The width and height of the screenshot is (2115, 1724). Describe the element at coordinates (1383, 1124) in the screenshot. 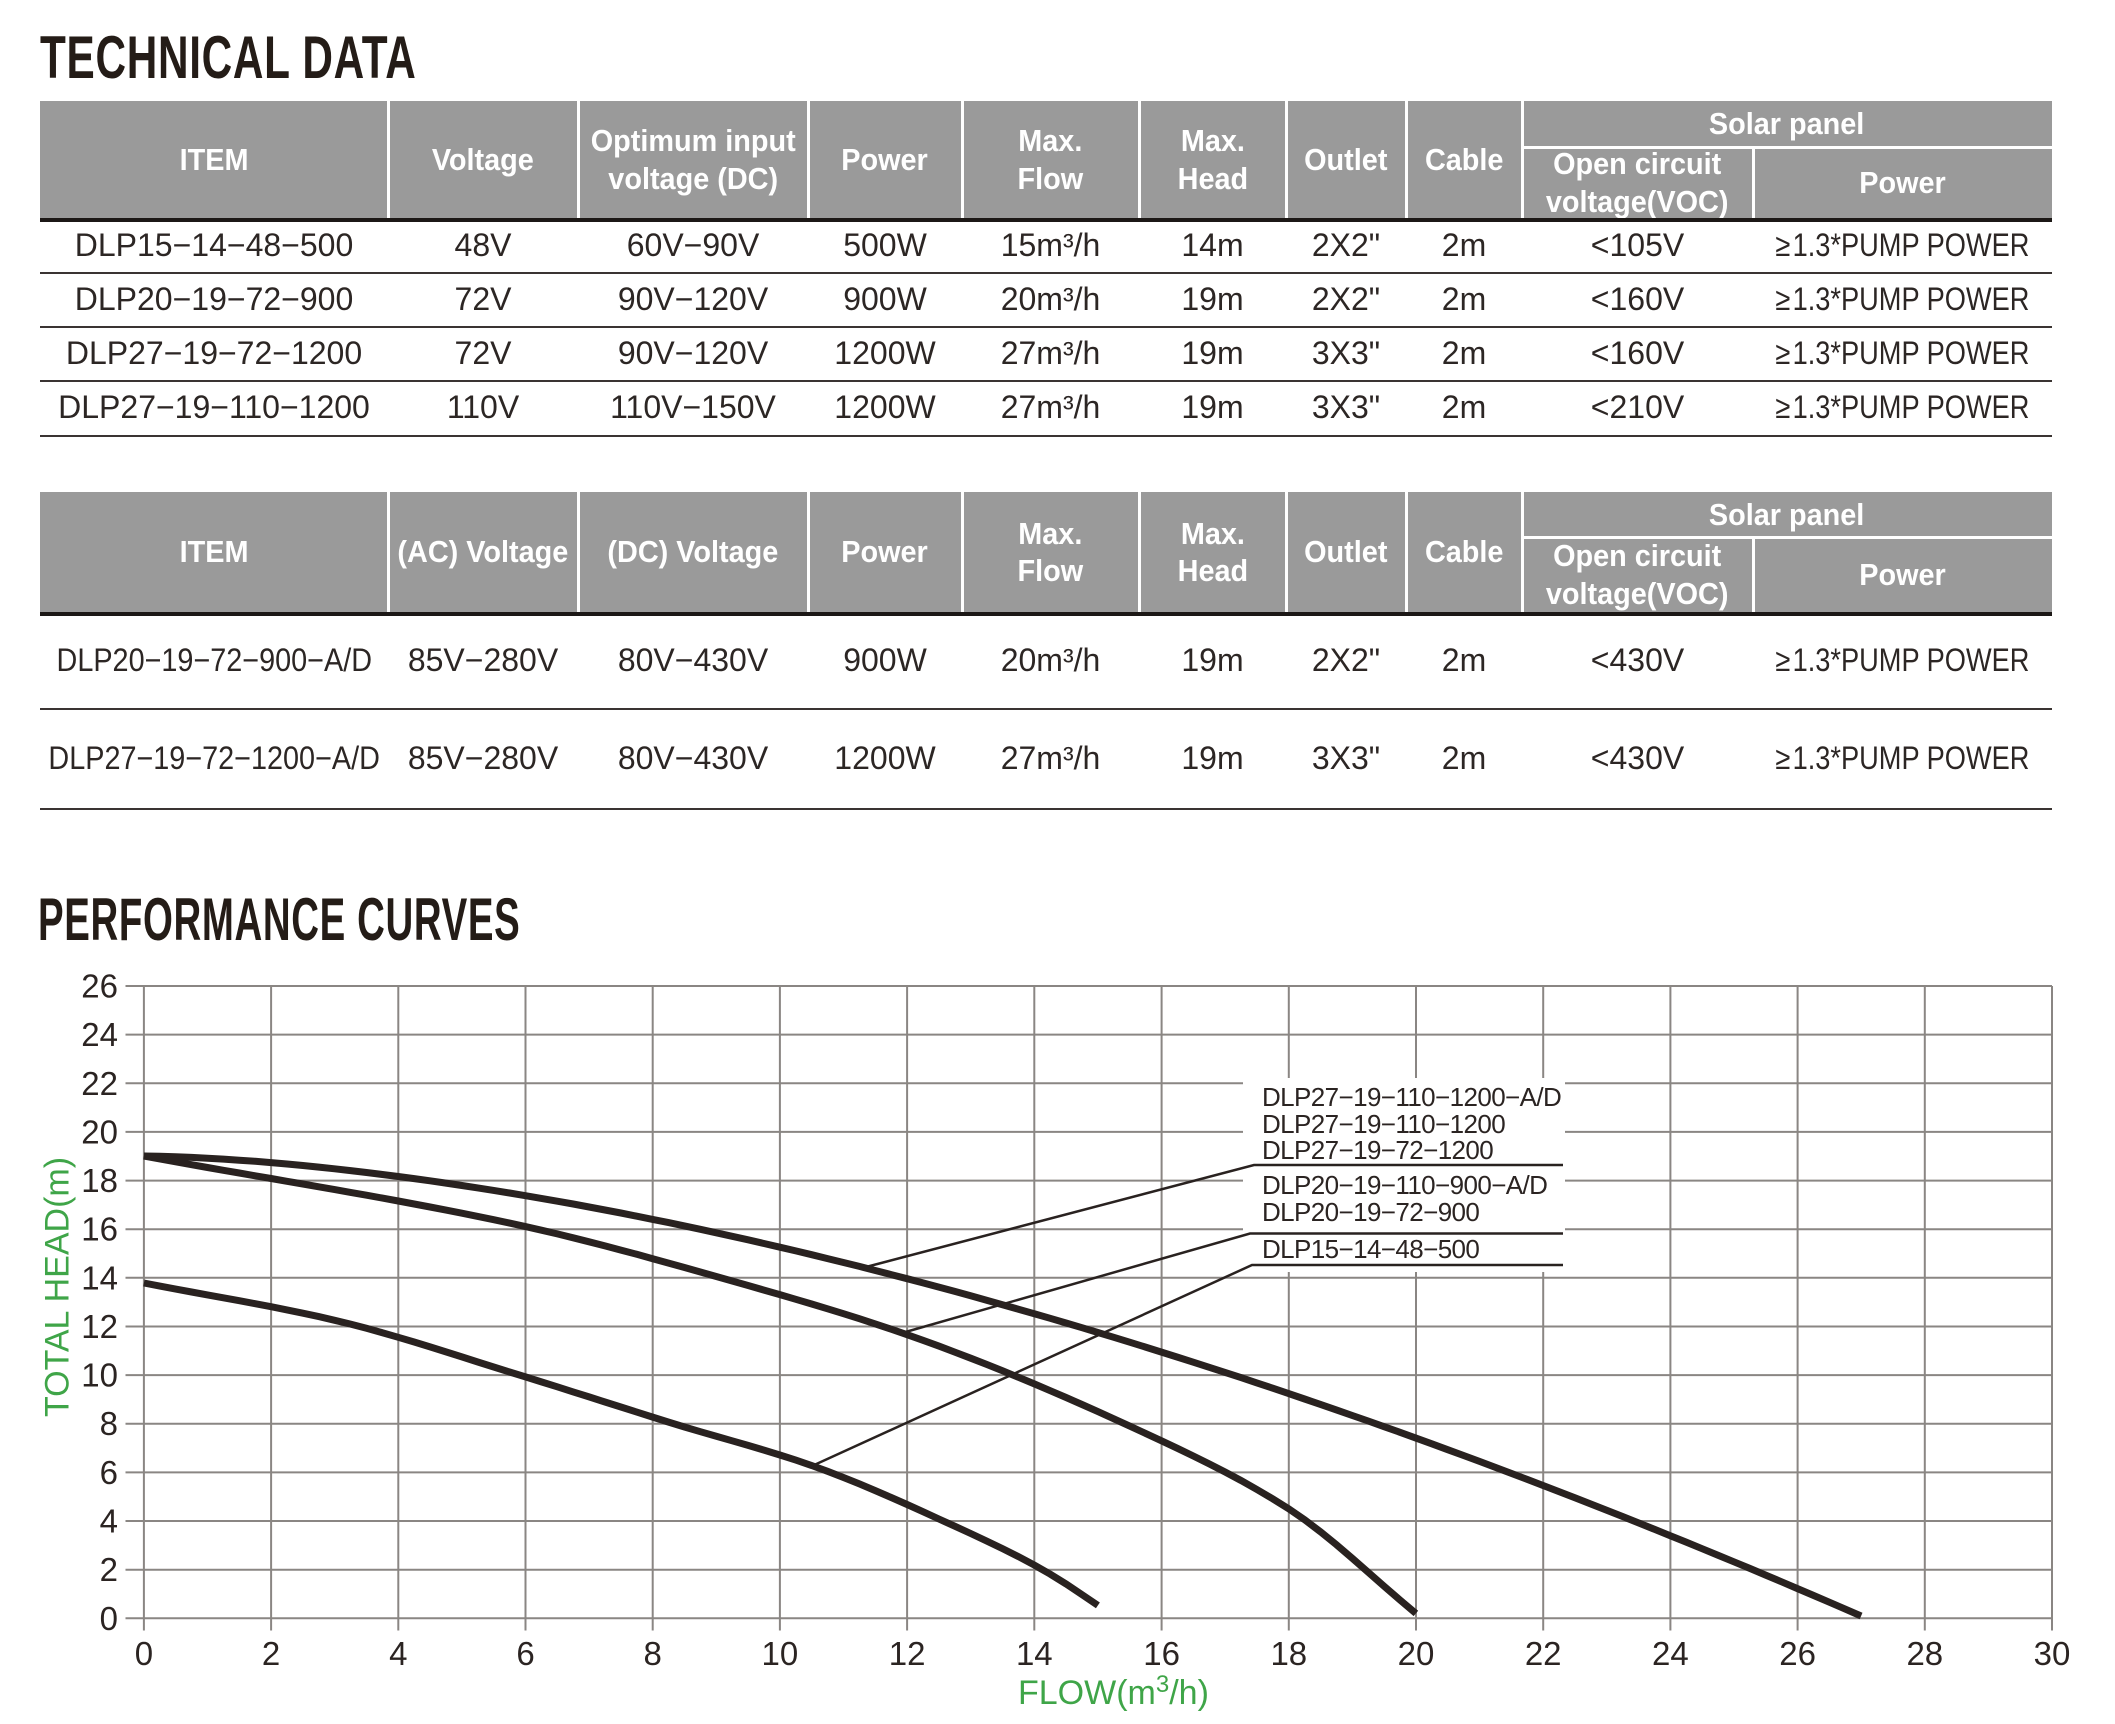

I see `svg-text: DLP27−19−110−1200` at that location.